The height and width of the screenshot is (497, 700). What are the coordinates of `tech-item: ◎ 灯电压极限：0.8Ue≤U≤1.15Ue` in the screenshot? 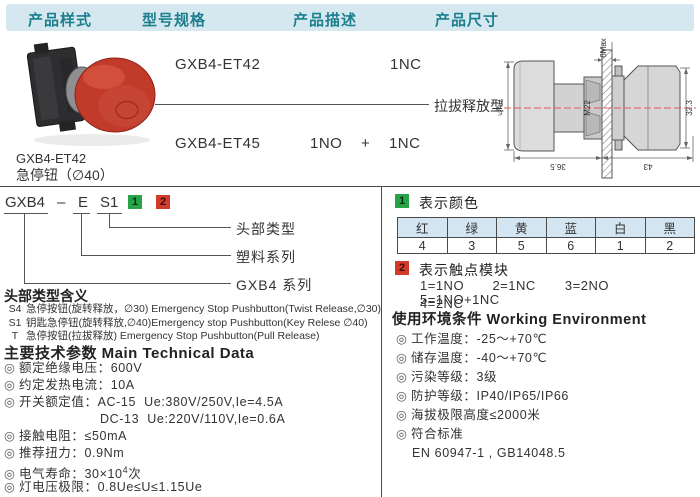 It's located at (192, 487).